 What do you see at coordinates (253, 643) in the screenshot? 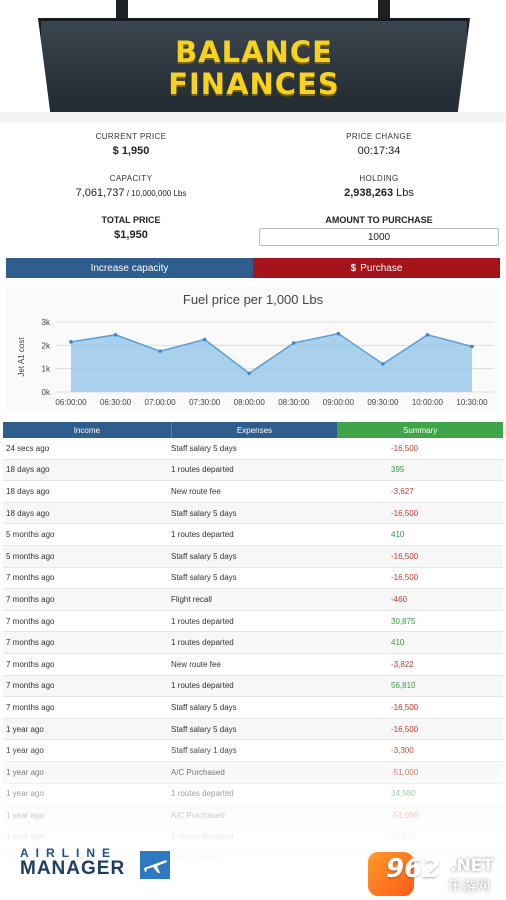
I see `table-row: 7 months ago 1 routes departed 410` at bounding box center [253, 643].